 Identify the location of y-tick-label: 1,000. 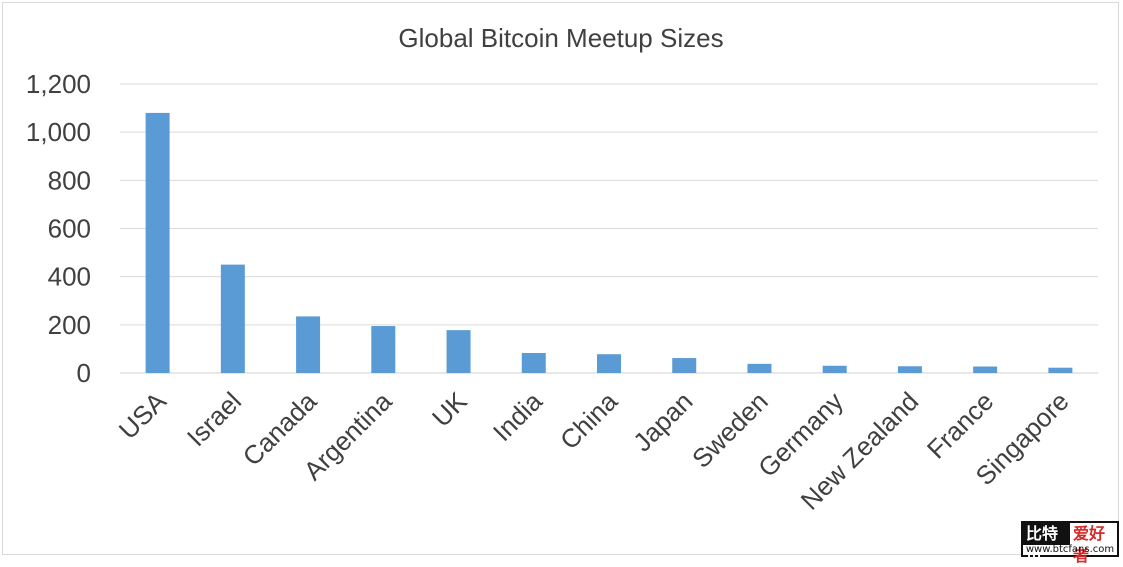
(58, 132).